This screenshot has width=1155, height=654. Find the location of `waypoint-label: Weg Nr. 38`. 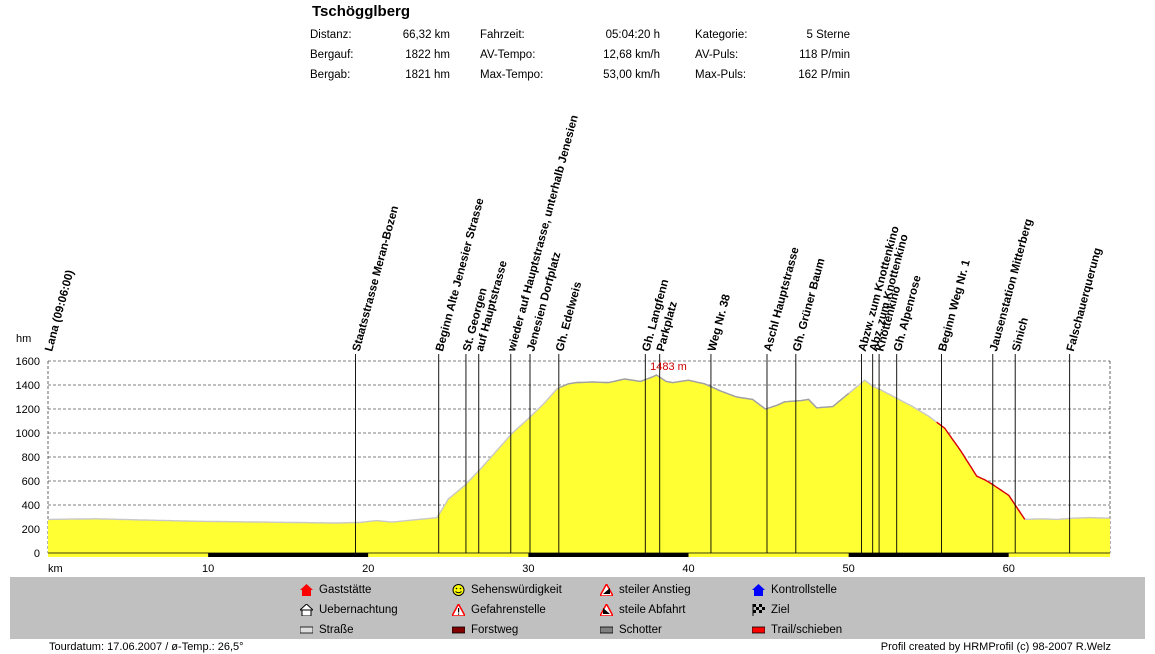

waypoint-label: Weg Nr. 38 is located at coordinates (719, 322).